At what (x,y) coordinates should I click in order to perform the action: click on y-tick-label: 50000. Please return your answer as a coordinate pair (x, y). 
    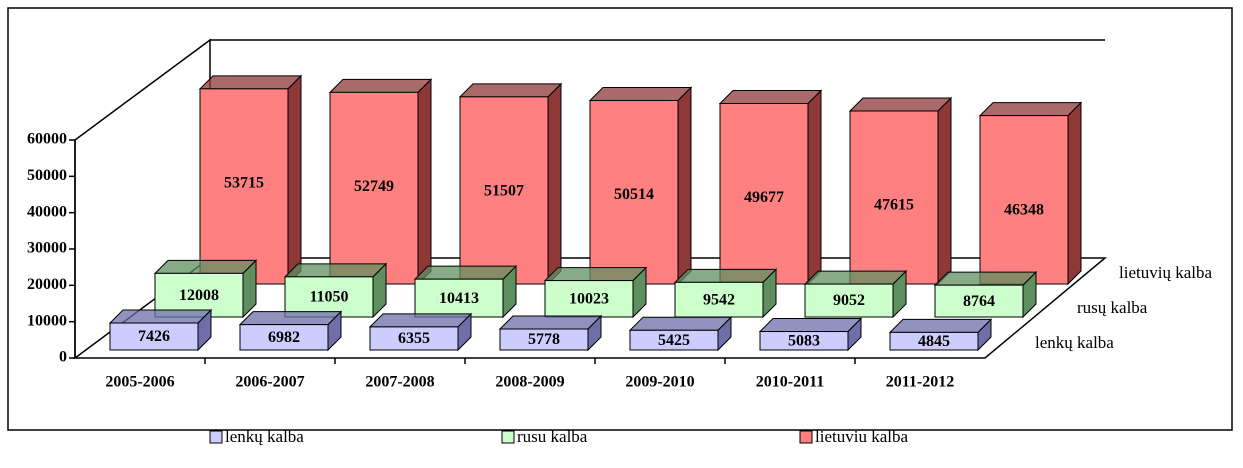
    Looking at the image, I should click on (47, 175).